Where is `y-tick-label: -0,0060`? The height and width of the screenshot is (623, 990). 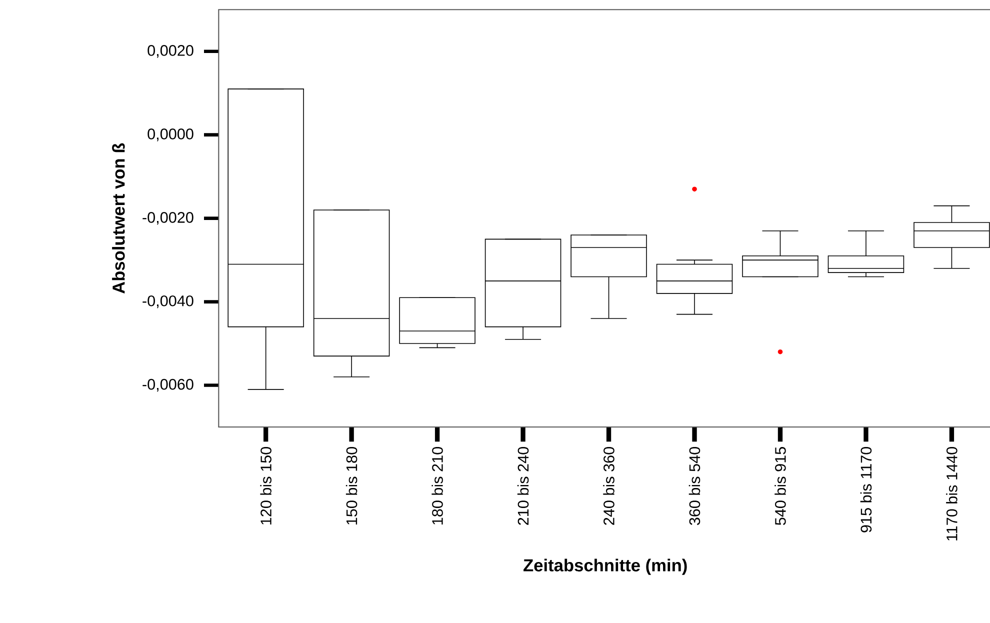 y-tick-label: -0,0060 is located at coordinates (168, 385).